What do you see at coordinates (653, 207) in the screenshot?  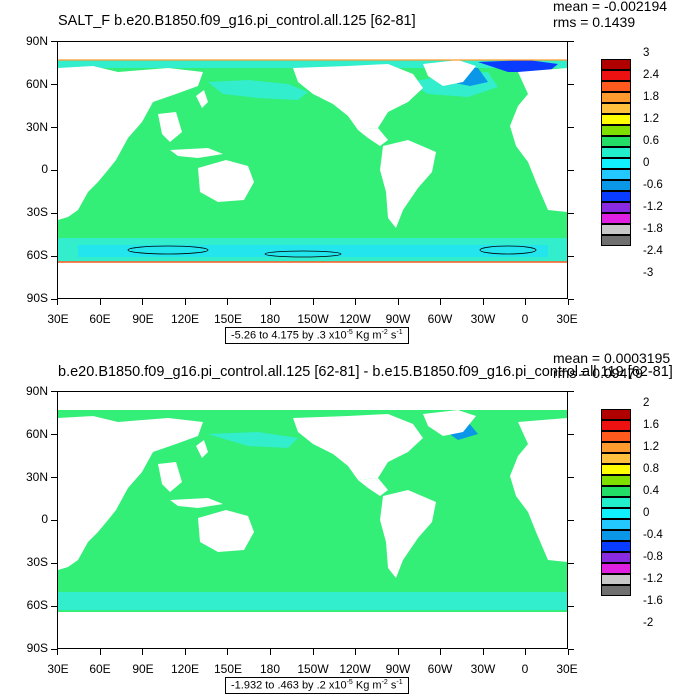 I see `colorbar-label: -1.2` at bounding box center [653, 207].